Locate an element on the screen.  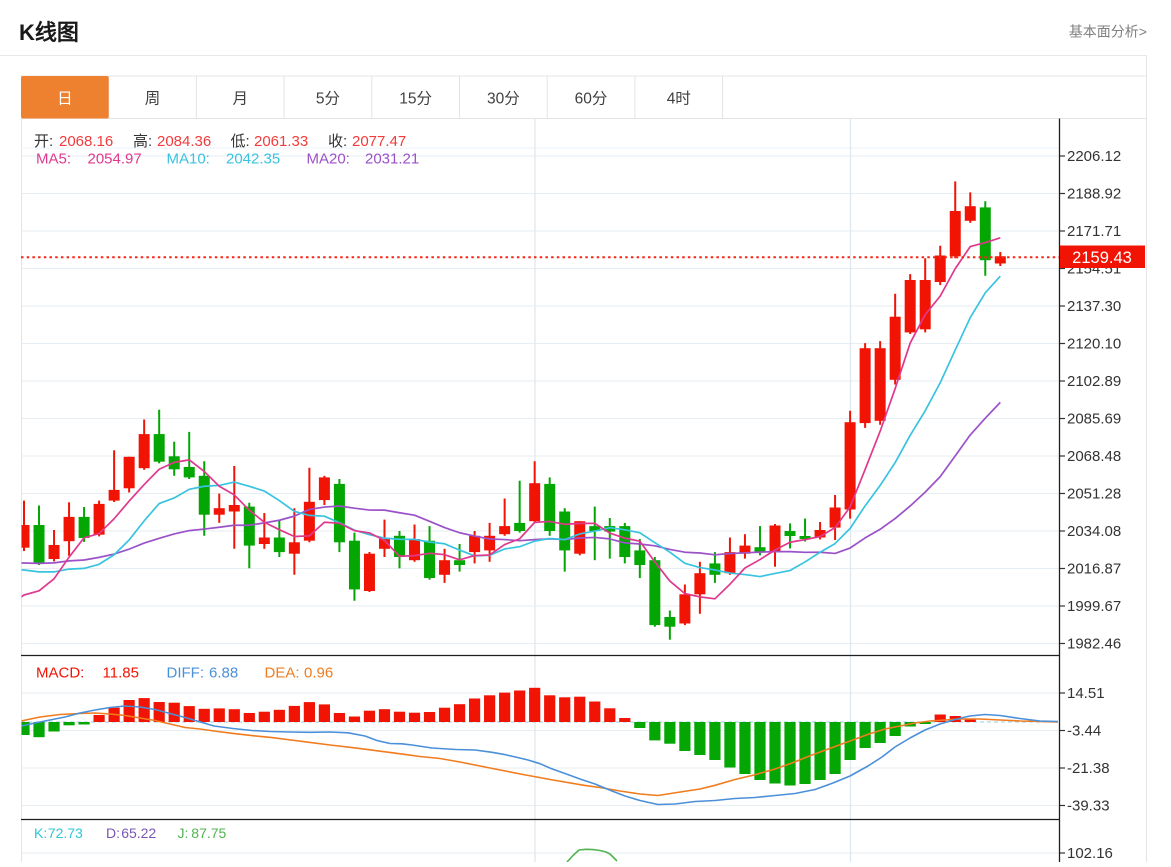
svg-text: 2068.16 is located at coordinates (86, 141).